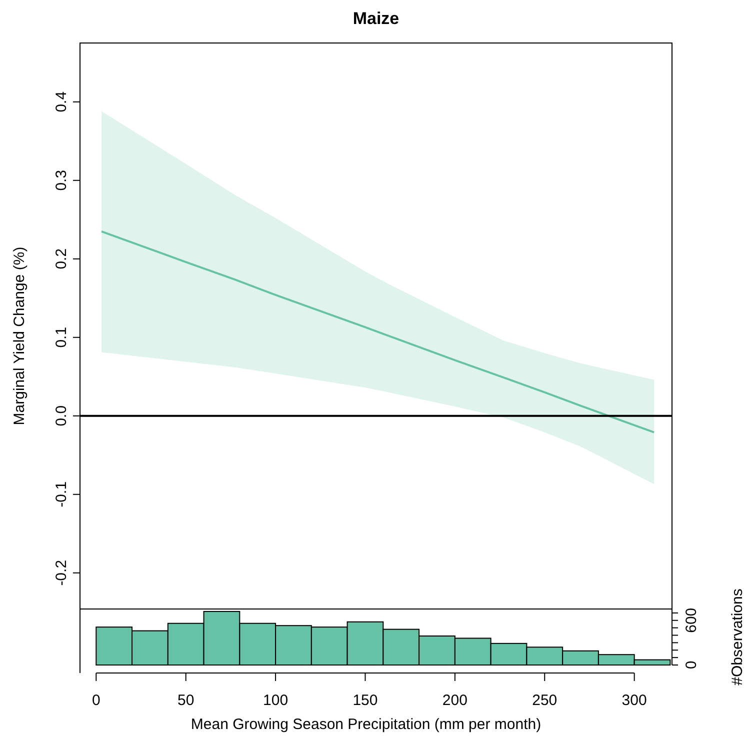 The height and width of the screenshot is (746, 745). What do you see at coordinates (19, 336) in the screenshot?
I see `y-axis-title: Marginal Yield Change (%)` at bounding box center [19, 336].